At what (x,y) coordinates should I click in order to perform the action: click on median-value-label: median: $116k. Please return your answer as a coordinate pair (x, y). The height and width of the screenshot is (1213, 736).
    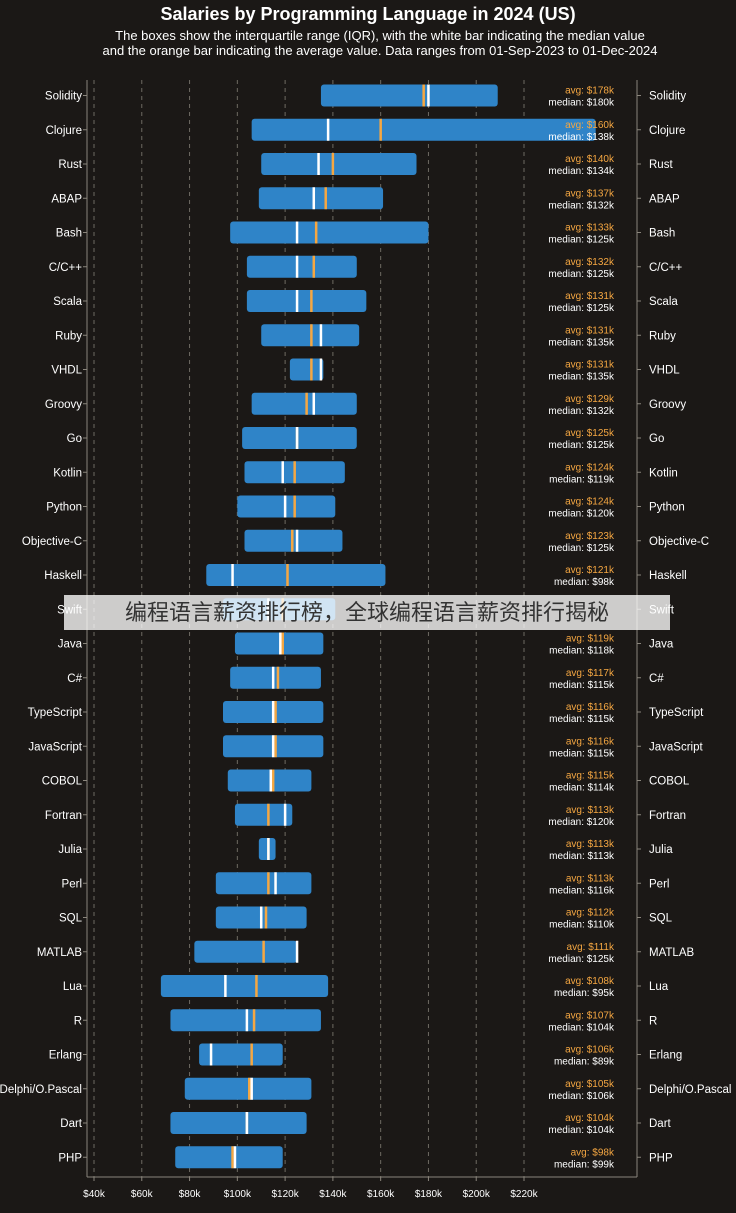
    Looking at the image, I should click on (582, 890).